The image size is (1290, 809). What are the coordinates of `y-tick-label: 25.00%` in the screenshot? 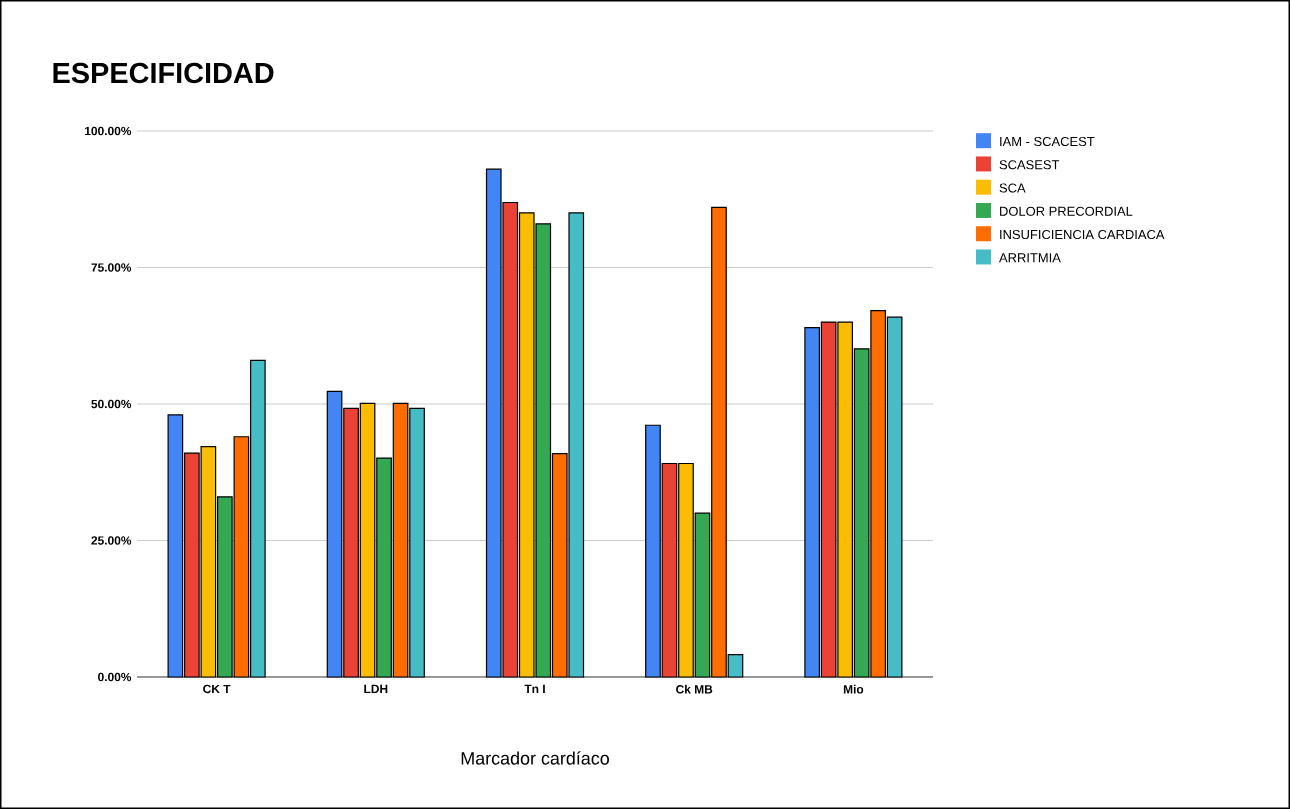 It's located at (111, 540).